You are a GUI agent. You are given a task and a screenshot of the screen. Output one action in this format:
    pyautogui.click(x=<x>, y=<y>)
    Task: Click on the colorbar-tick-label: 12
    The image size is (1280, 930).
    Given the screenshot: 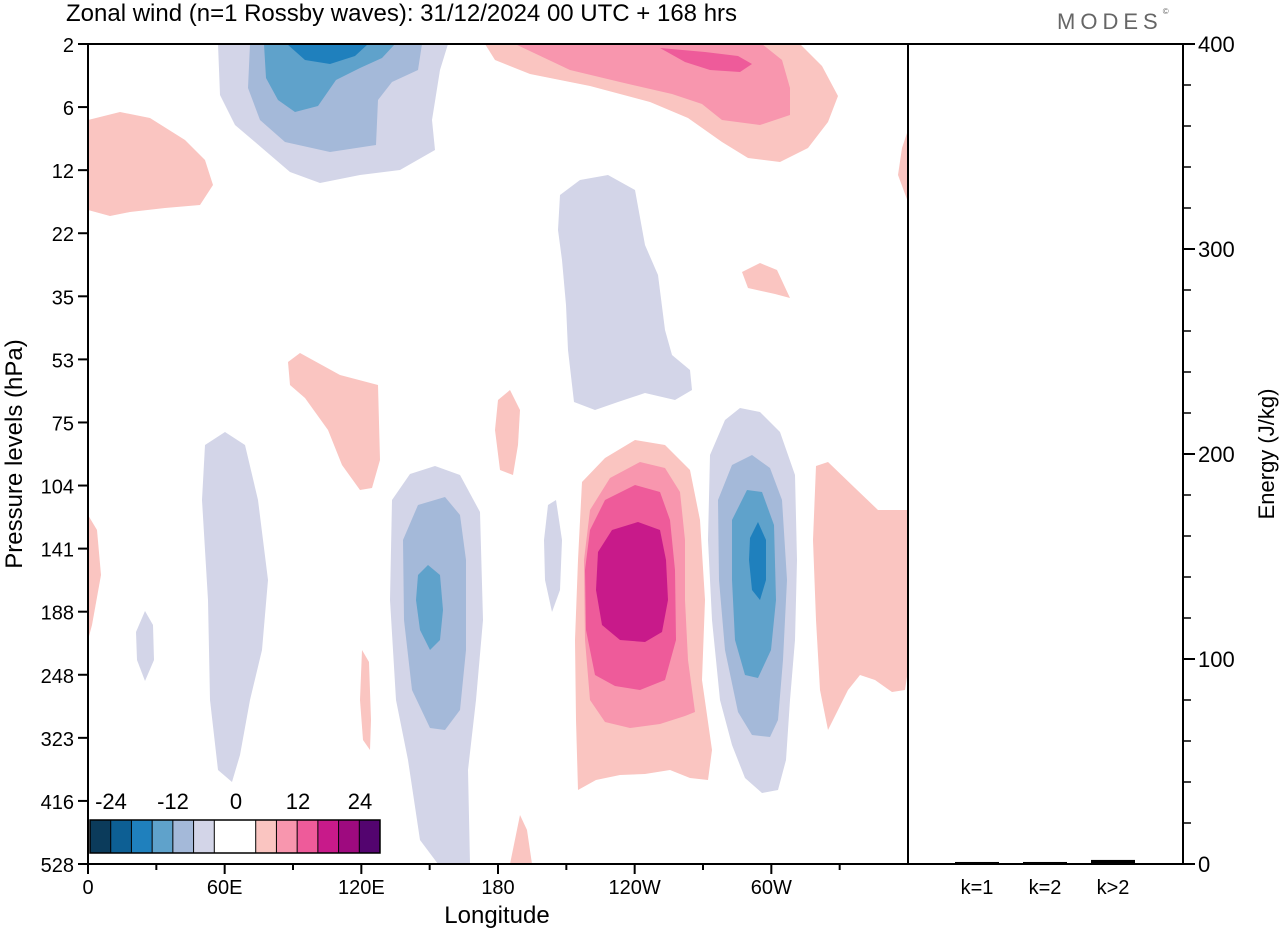 What is the action you would take?
    pyautogui.click(x=298, y=801)
    